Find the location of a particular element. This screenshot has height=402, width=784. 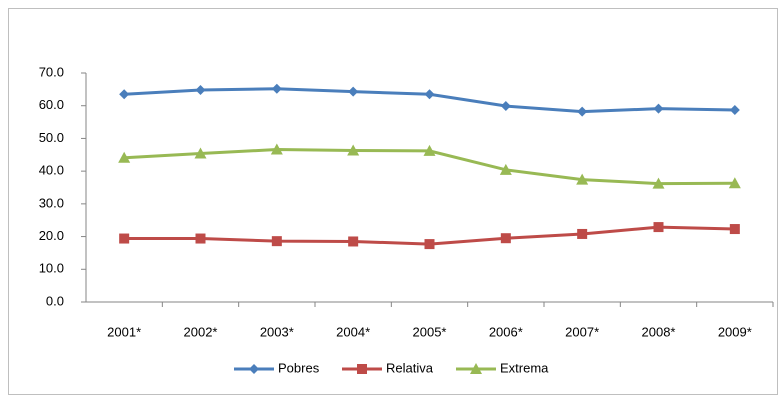

legend-label: Extrema is located at coordinates (524, 367).